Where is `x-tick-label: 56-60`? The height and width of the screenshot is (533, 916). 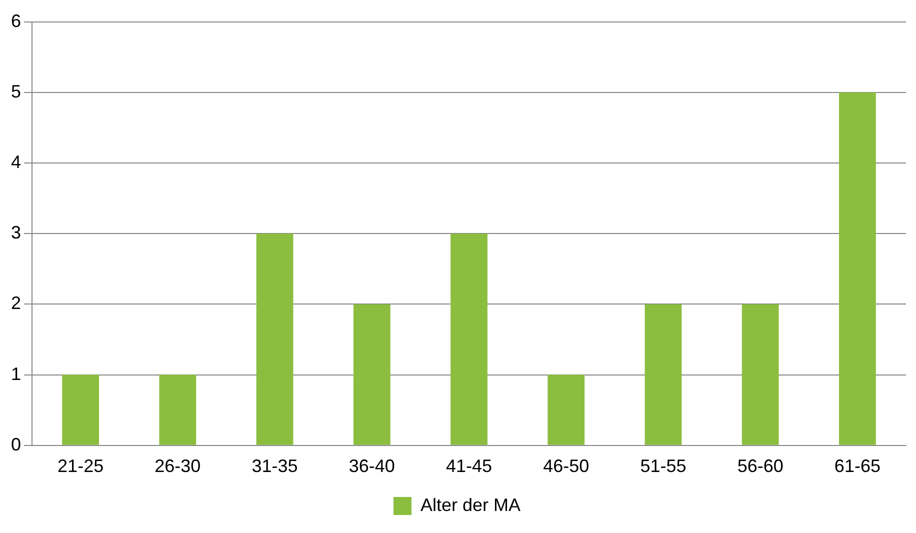
x-tick-label: 56-60 is located at coordinates (760, 466).